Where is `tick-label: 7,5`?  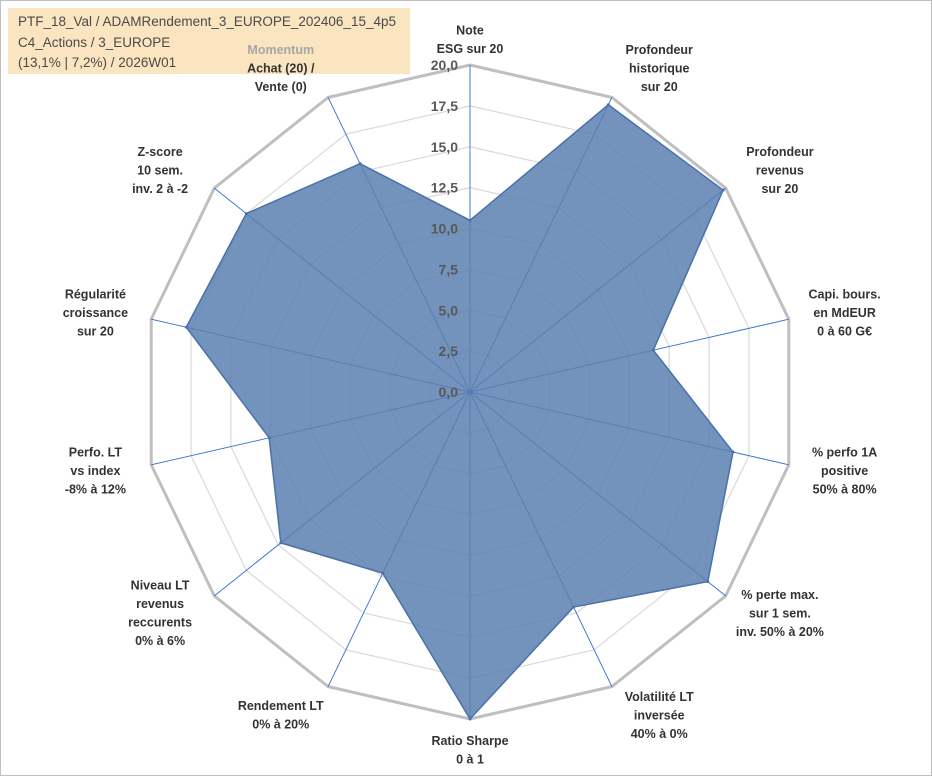
tick-label: 7,5 is located at coordinates (449, 269).